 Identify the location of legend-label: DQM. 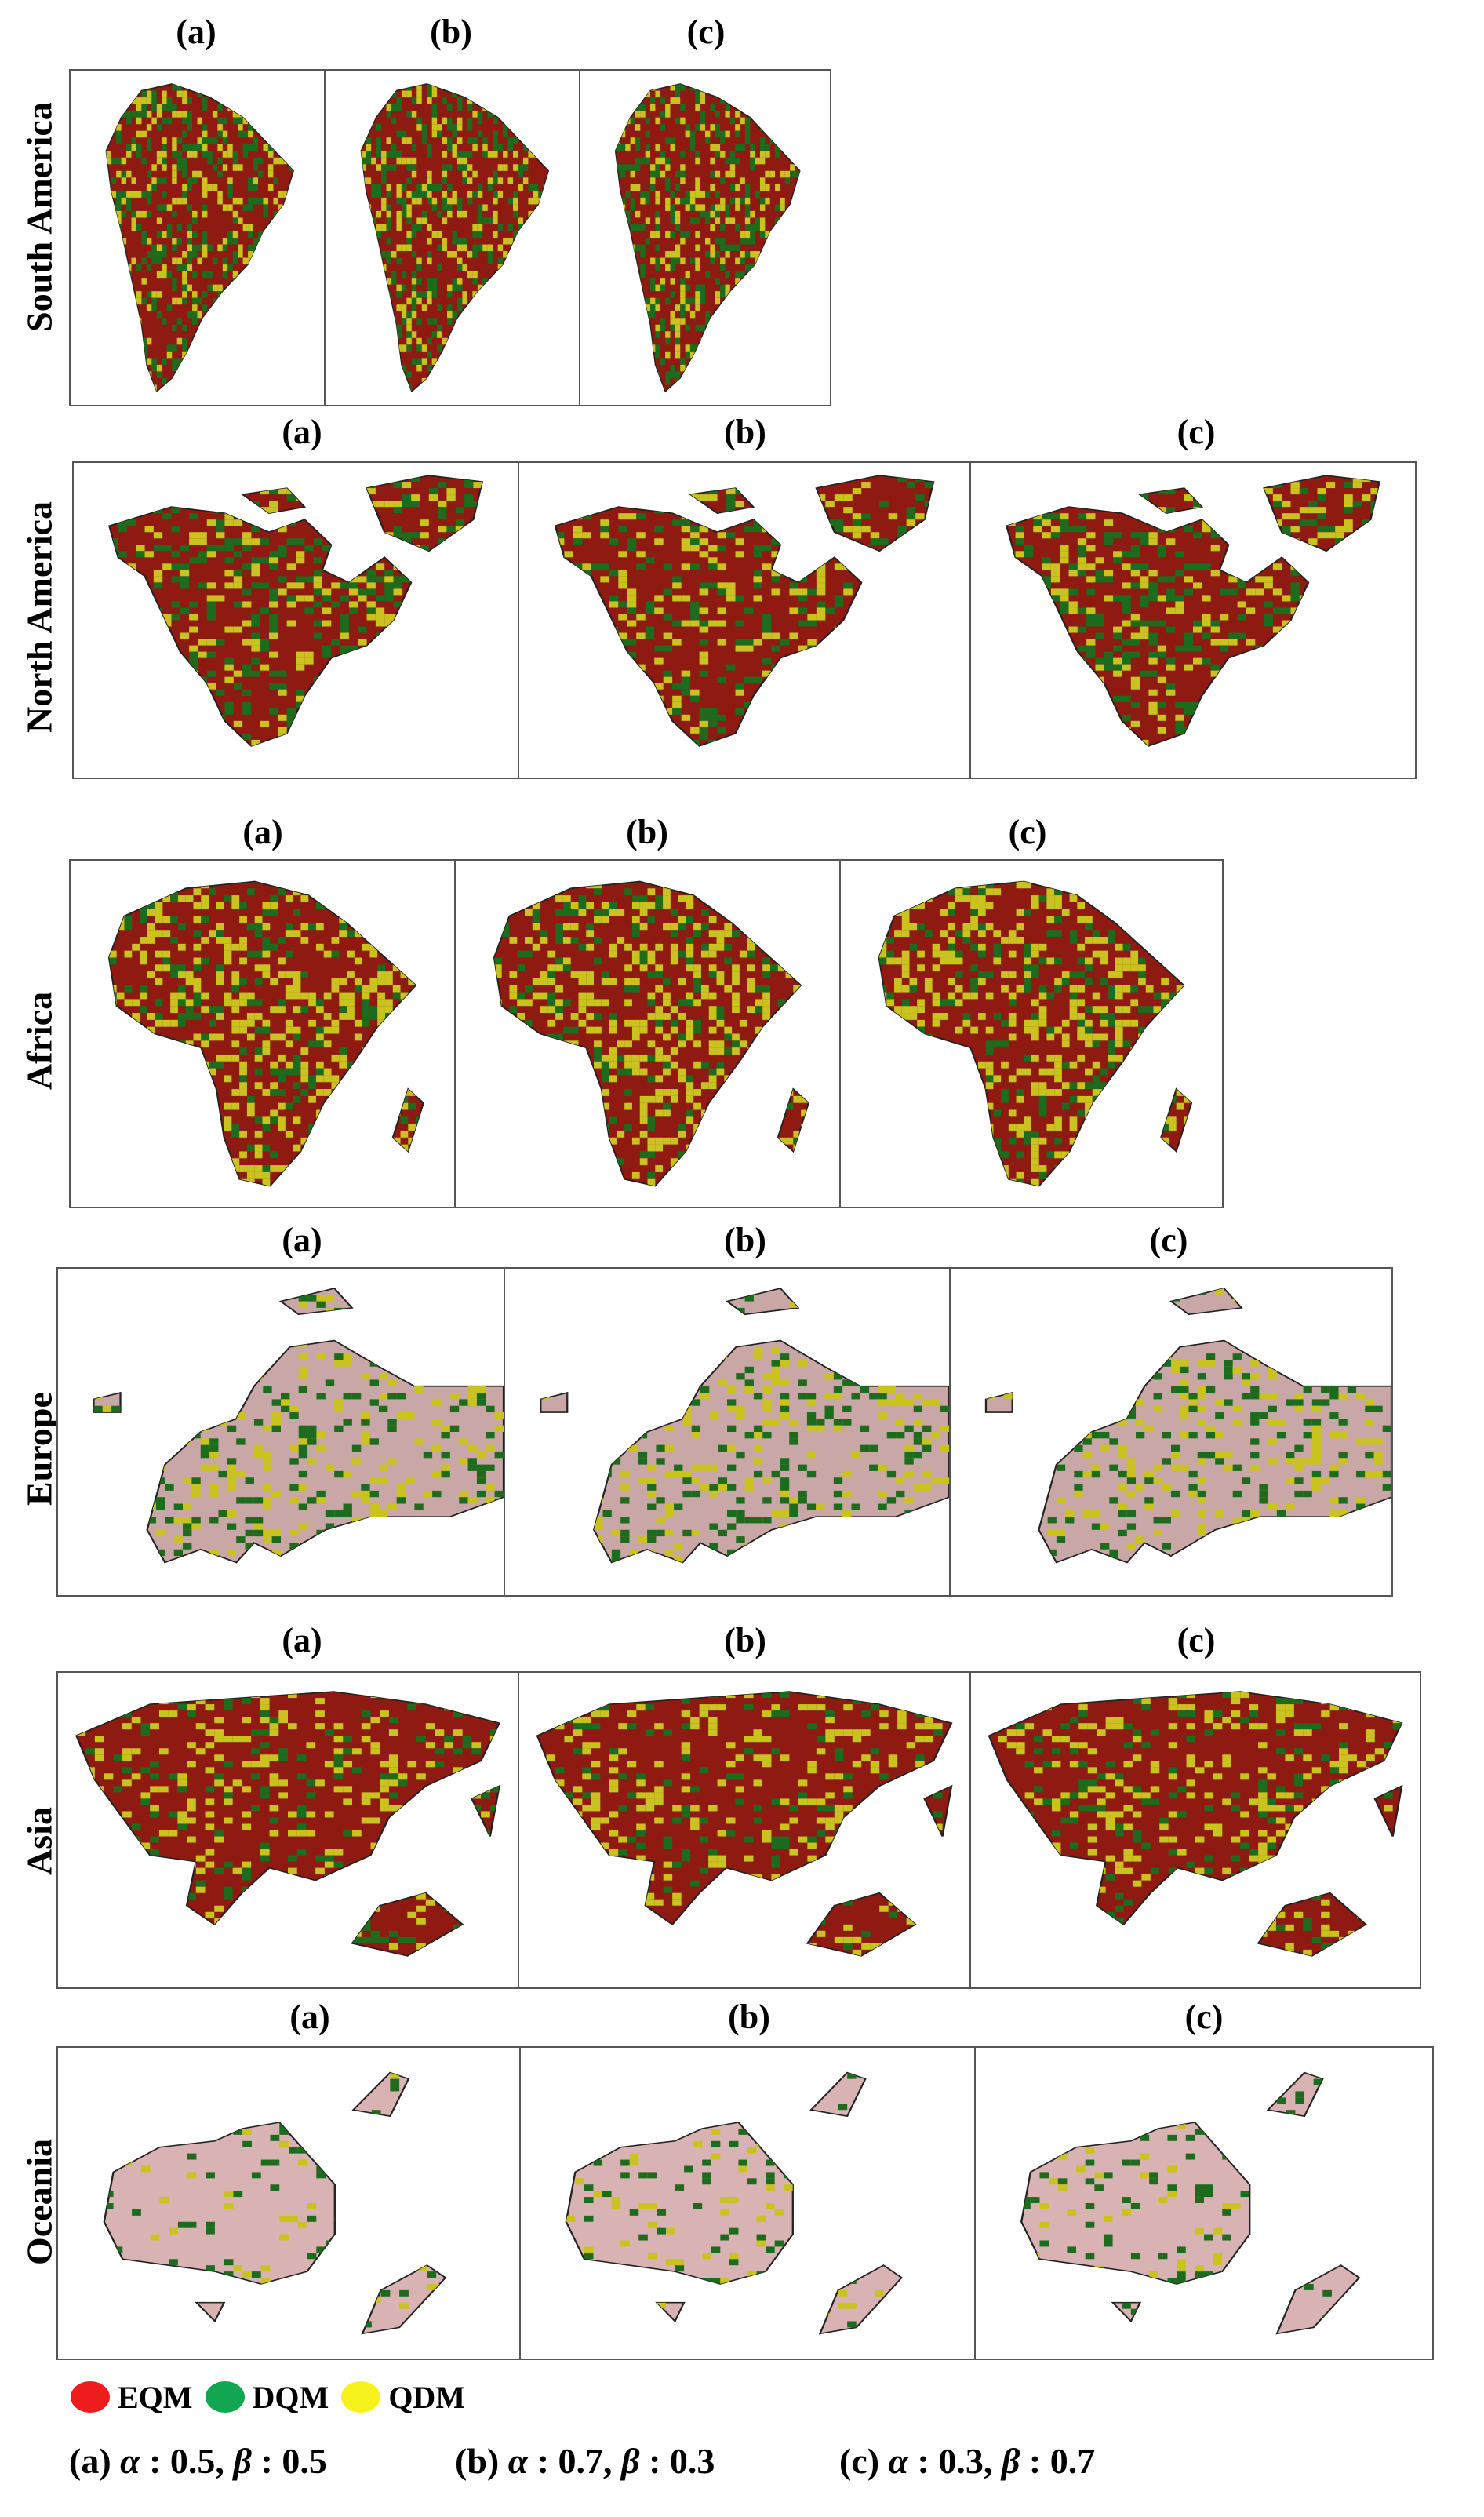
(290, 2397).